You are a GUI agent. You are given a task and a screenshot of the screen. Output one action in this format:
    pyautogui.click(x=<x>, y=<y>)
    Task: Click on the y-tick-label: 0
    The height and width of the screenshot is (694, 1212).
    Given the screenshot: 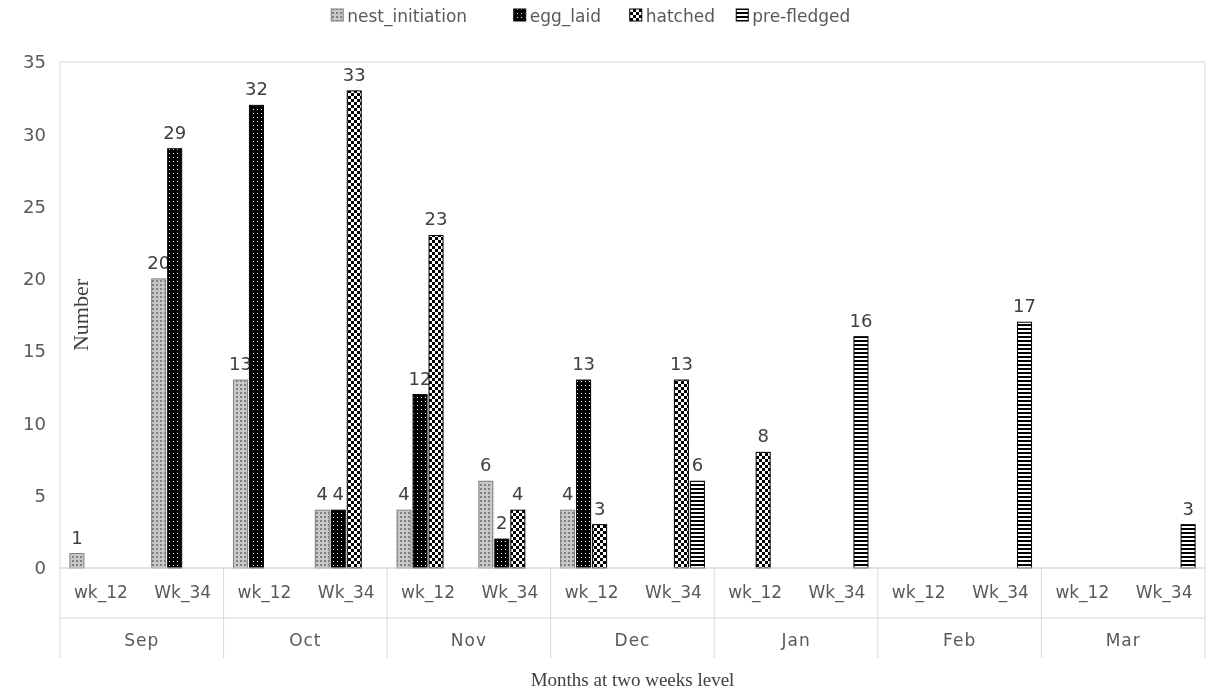 What is the action you would take?
    pyautogui.click(x=40, y=568)
    